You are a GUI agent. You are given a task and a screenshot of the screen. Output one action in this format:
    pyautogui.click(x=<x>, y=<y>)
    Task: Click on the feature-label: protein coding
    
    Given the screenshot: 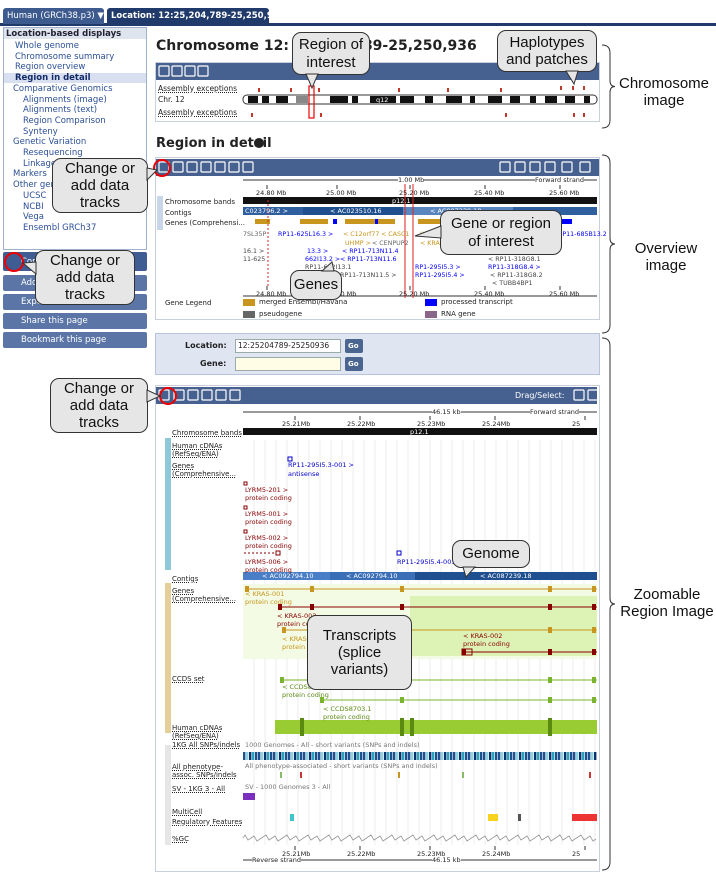 What is the action you would take?
    pyautogui.click(x=268, y=546)
    